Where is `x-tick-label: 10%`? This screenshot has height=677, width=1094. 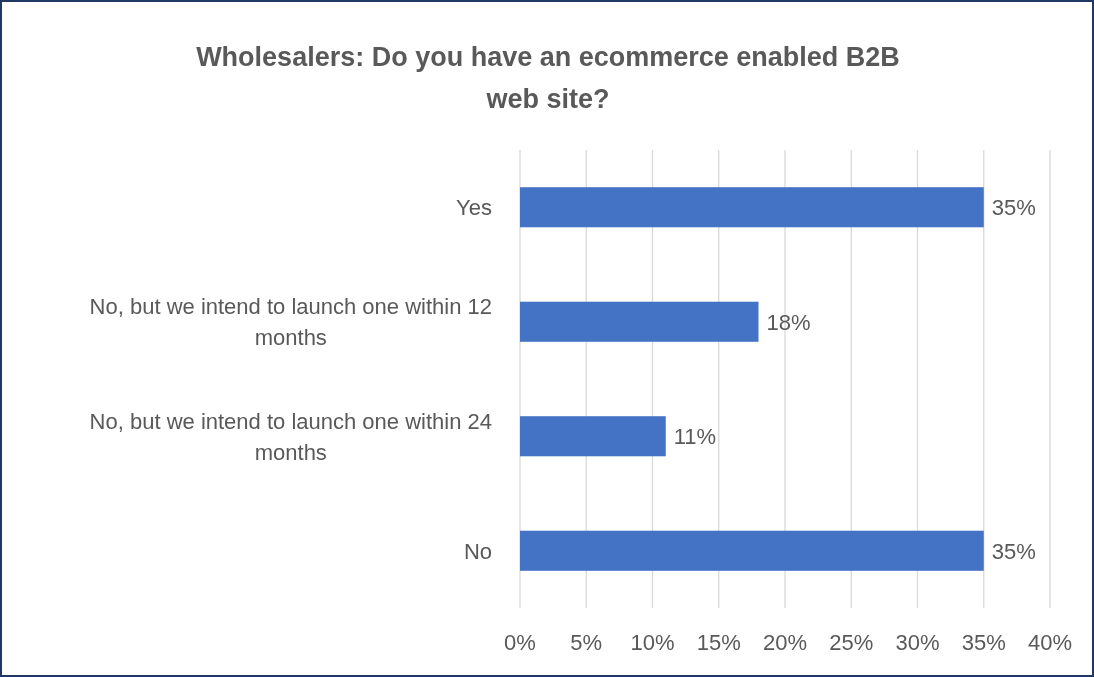
x-tick-label: 10% is located at coordinates (652, 642).